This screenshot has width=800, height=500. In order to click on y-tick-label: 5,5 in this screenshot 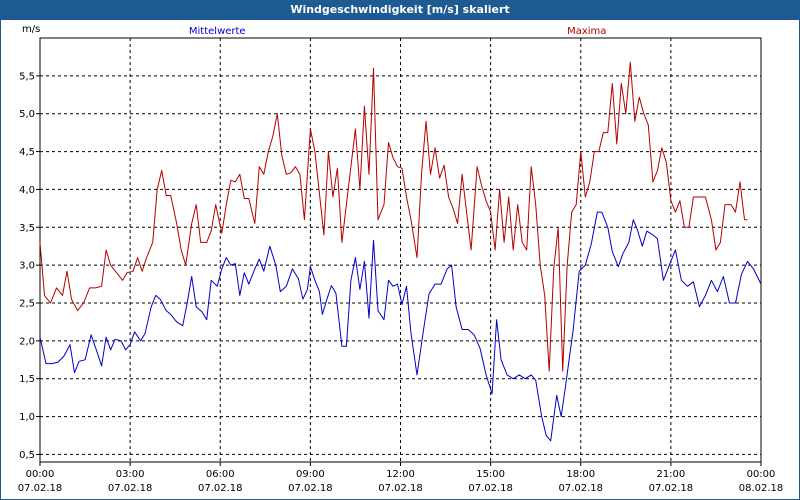, I will do `click(27, 76)`.